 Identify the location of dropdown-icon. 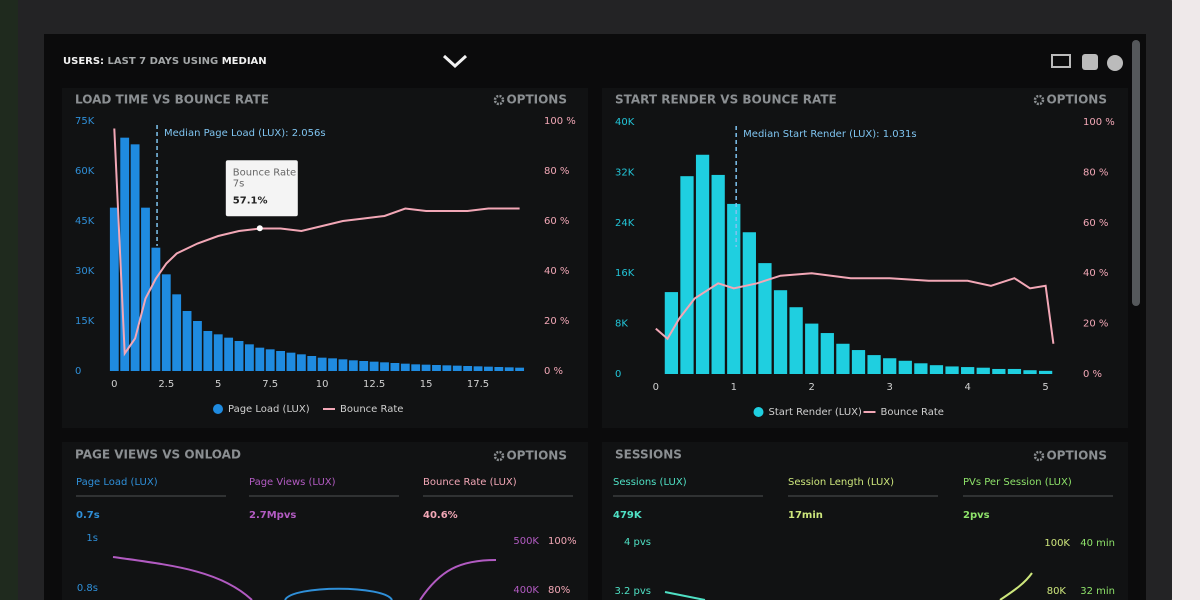
(455, 61).